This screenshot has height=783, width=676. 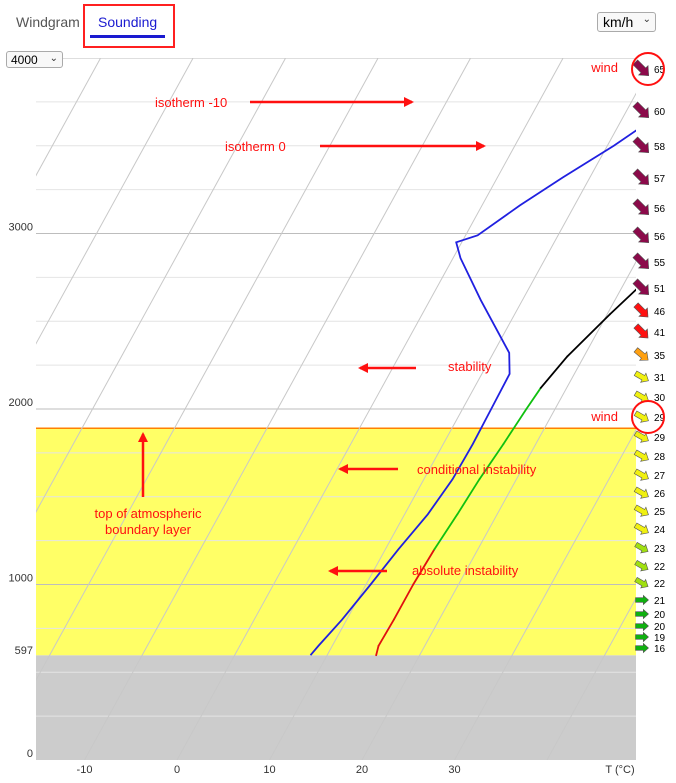 What do you see at coordinates (191, 102) in the screenshot?
I see `isotherm-minus10-annotation: isotherm -10` at bounding box center [191, 102].